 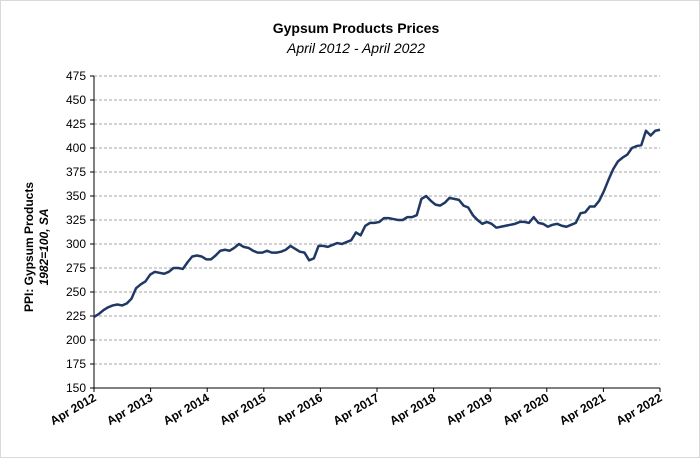 What do you see at coordinates (76, 220) in the screenshot?
I see `y-tick-label: 325` at bounding box center [76, 220].